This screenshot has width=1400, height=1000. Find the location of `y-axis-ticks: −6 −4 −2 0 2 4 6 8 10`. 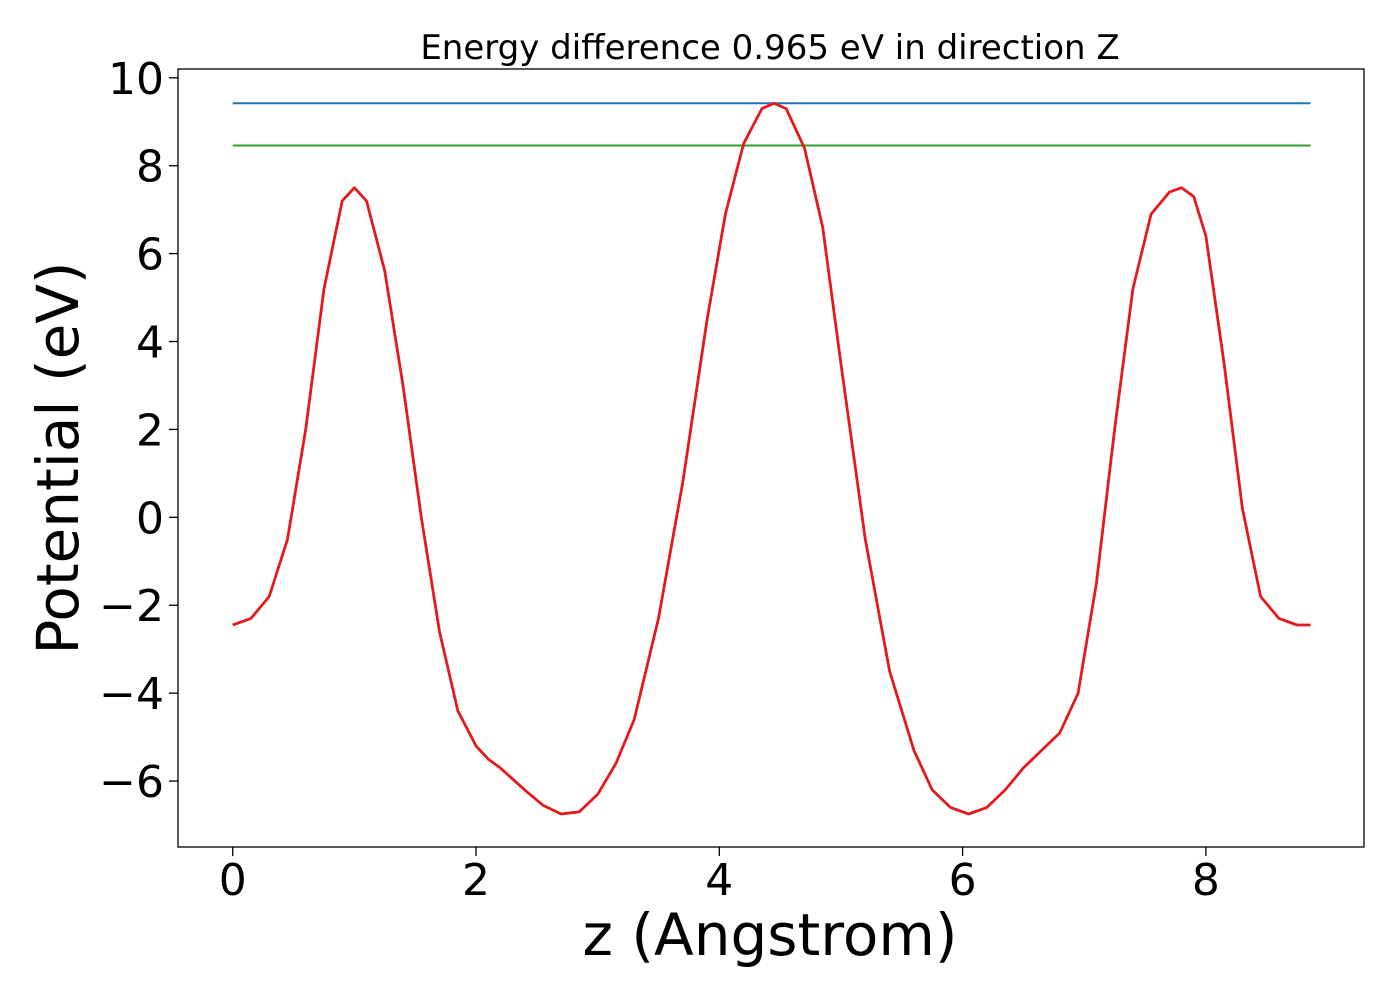

y-axis-ticks: −6 −4 −2 0 2 4 6 8 10 is located at coordinates (138, 431).